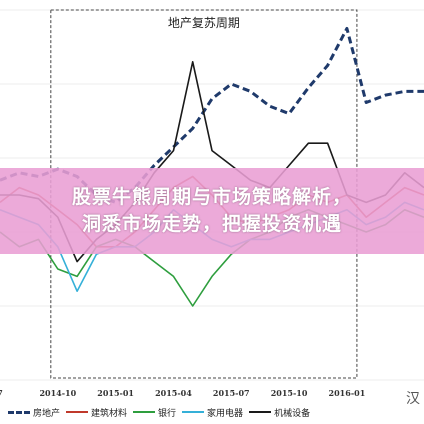 Image resolution: width=424 pixels, height=424 pixels. Describe the element at coordinates (289, 393) in the screenshot. I see `x-tick-label: 2015-10` at that location.